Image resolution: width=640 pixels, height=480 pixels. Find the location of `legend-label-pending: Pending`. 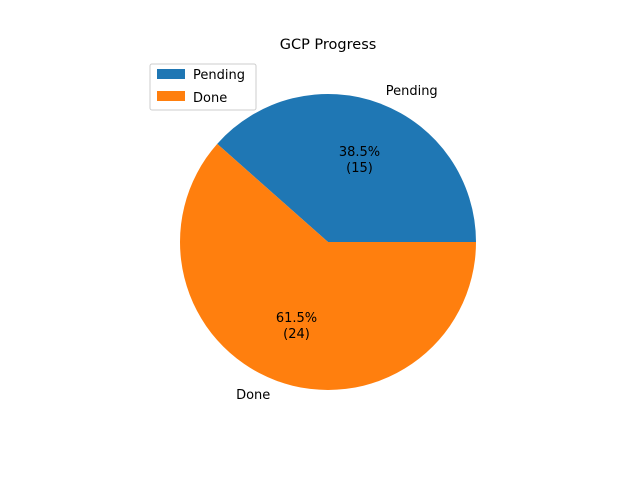

legend-label-pending: Pending is located at coordinates (219, 75).